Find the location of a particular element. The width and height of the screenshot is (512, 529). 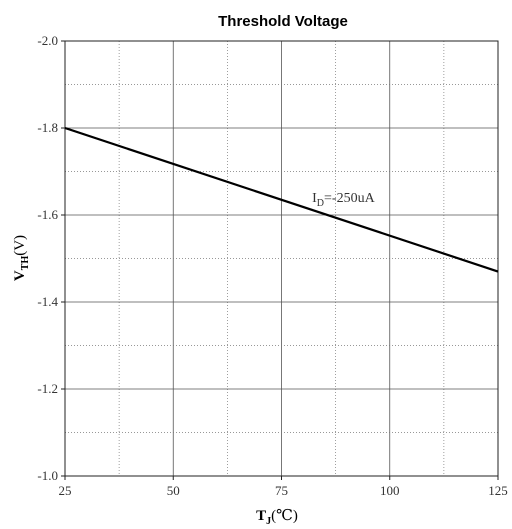

y-axis-ticks: -2.0 -1.8 -1.6 -1.4 -1.2 -1.0 is located at coordinates (51, 258).